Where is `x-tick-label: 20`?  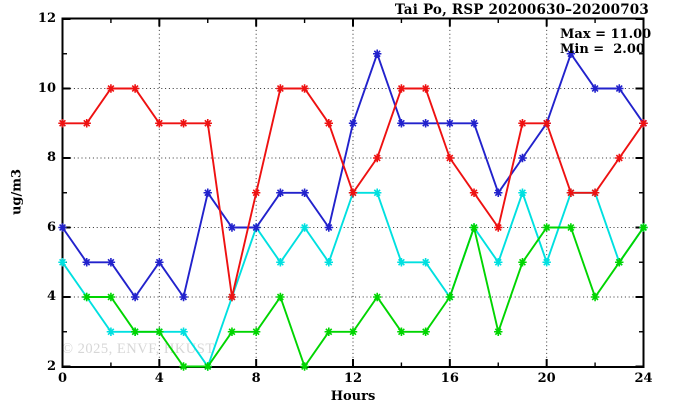 x-tick-label: 20 is located at coordinates (546, 378).